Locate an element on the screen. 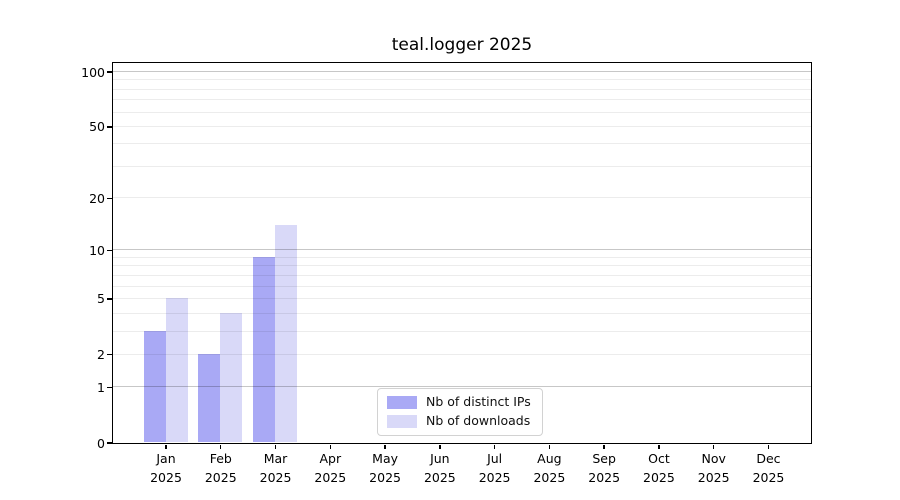 The height and width of the screenshot is (500, 900). x-tick-label: Aug 2025 is located at coordinates (549, 468).